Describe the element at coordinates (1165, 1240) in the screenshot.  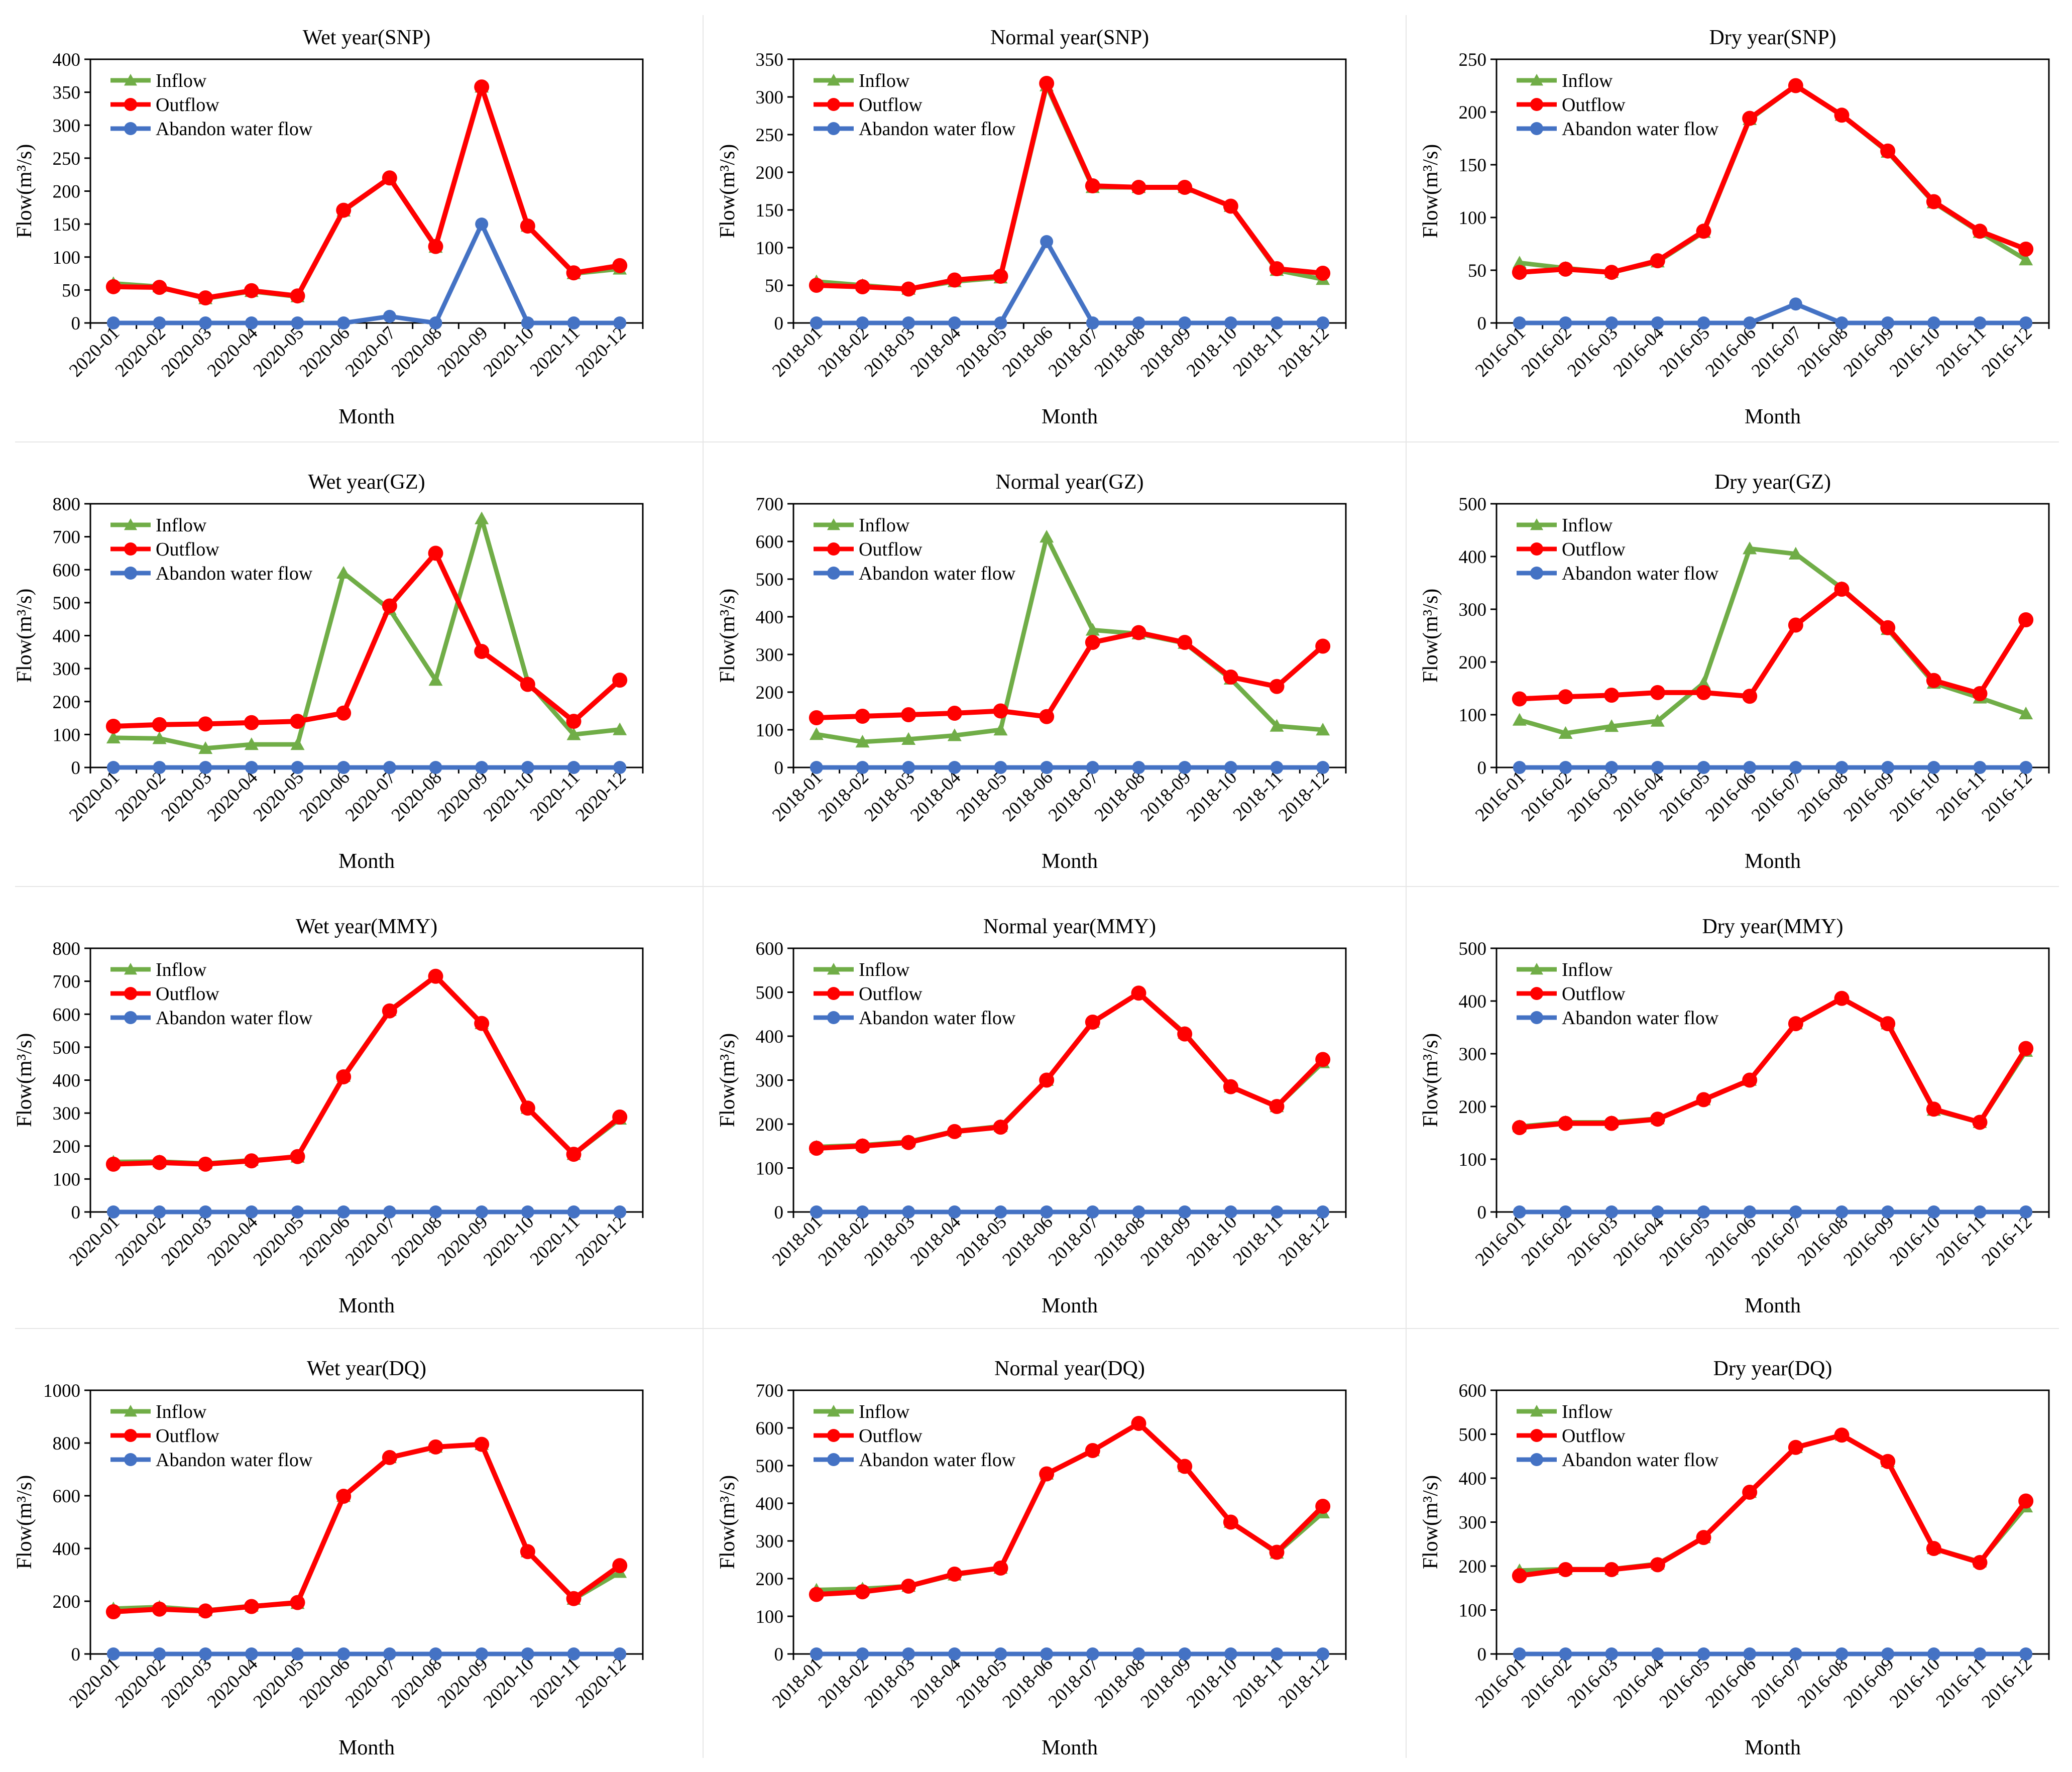
I see `x-tick-label: 2018-09` at that location.